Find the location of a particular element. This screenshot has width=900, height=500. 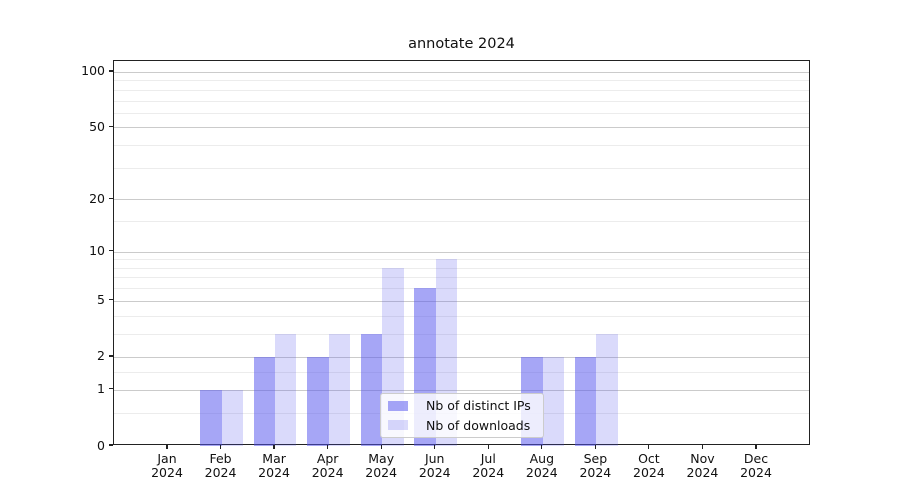

x-tick-label: Jul 2024 is located at coordinates (488, 466).